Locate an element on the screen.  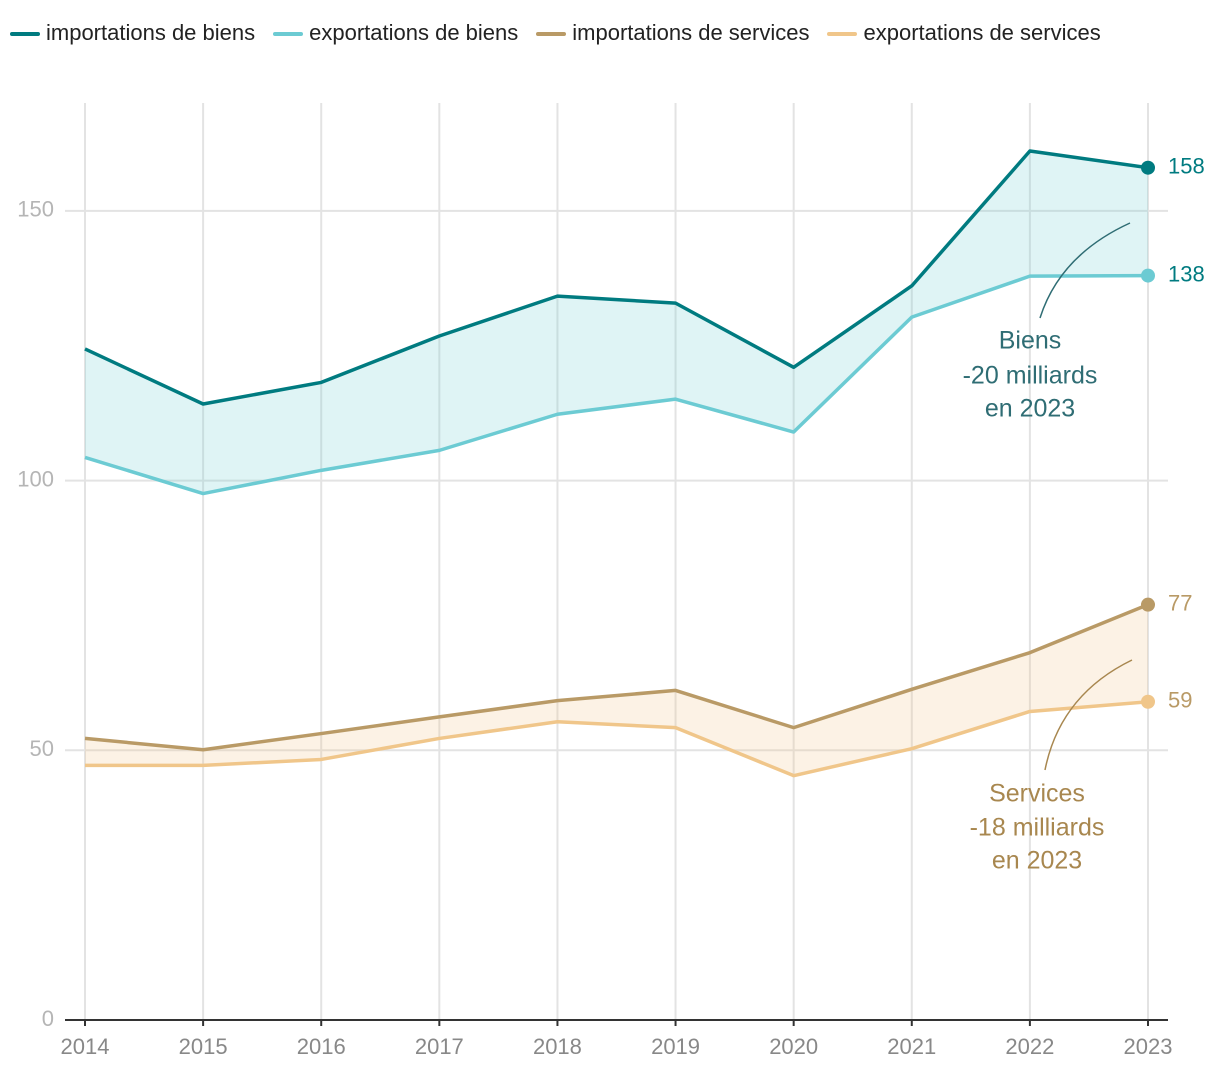
end-value-label: 158 is located at coordinates (1186, 166).